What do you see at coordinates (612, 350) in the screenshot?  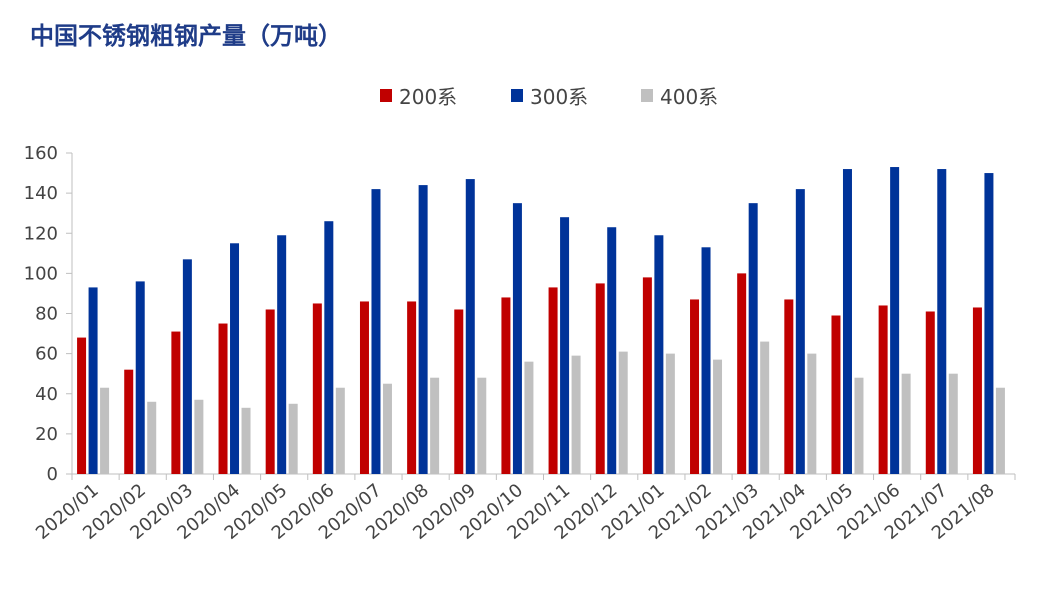 I see `bar-300系-2020/12` at bounding box center [612, 350].